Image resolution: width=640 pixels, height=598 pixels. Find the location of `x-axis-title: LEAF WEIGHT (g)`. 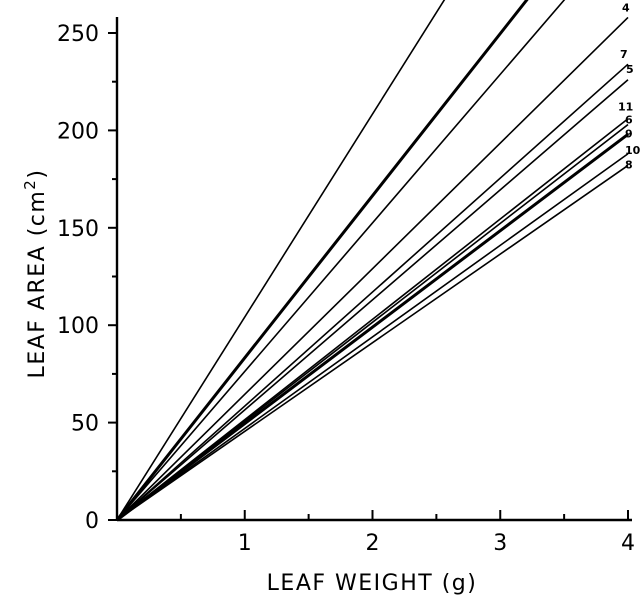

x-axis-title: LEAF WEIGHT (g) is located at coordinates (372, 583).